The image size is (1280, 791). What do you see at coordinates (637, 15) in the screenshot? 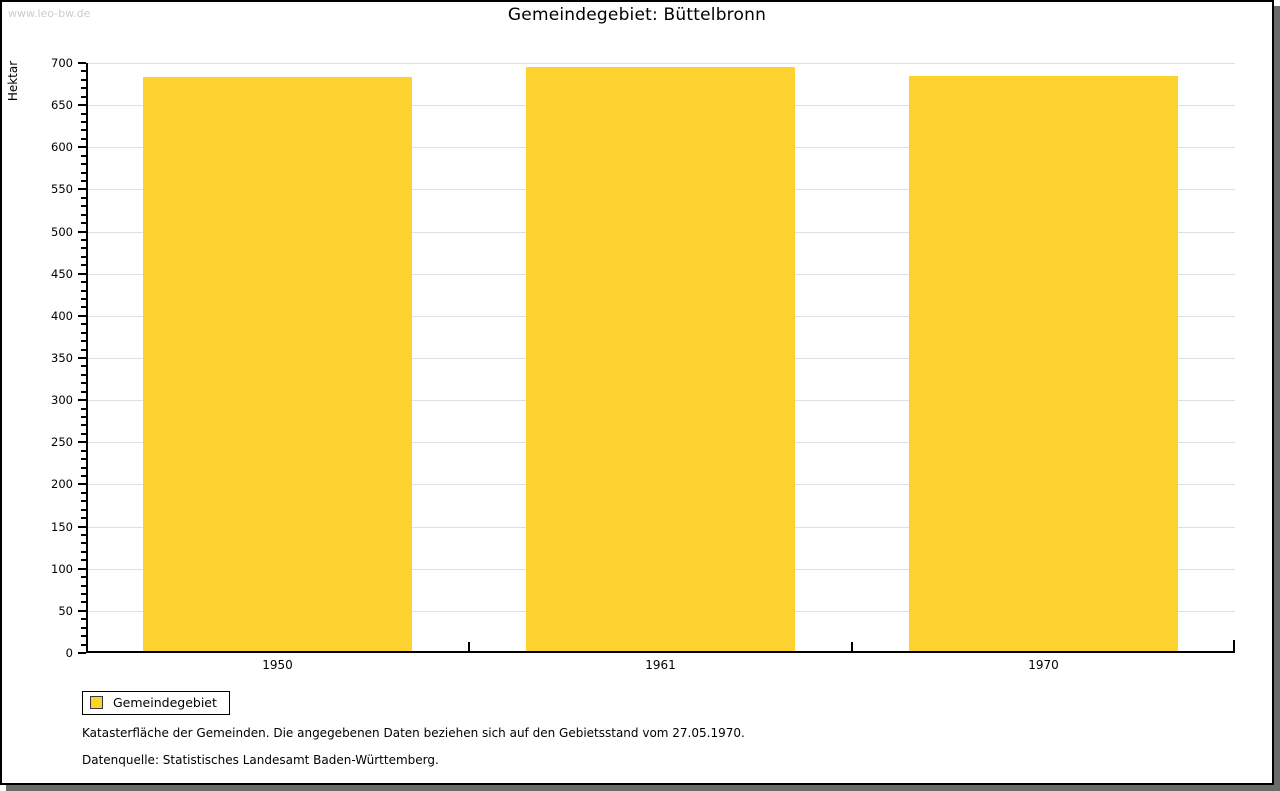
I see `chart-title: Gemeindegebiet: Büttelbronn` at bounding box center [637, 15].